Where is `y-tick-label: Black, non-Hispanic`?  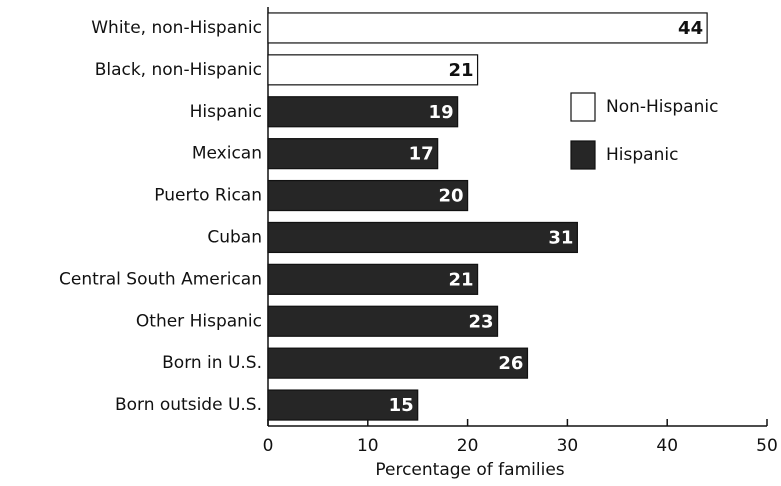
y-tick-label: Black, non-Hispanic is located at coordinates (178, 70).